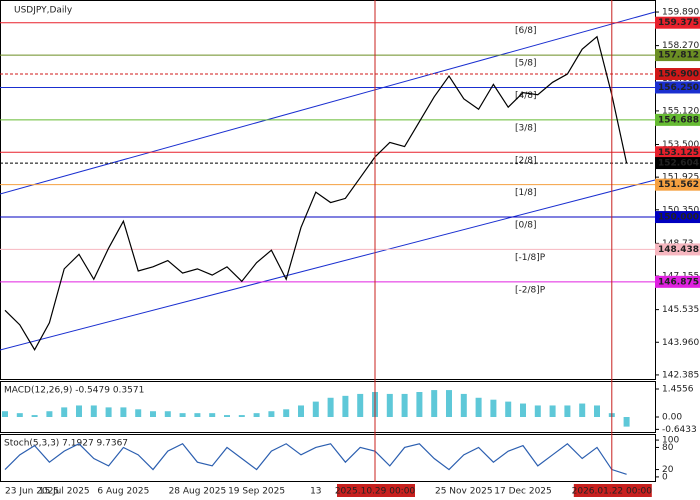 This screenshot has width=700, height=500. What do you see at coordinates (678, 218) in the screenshot?
I see `level-label: 150.000` at bounding box center [678, 218].